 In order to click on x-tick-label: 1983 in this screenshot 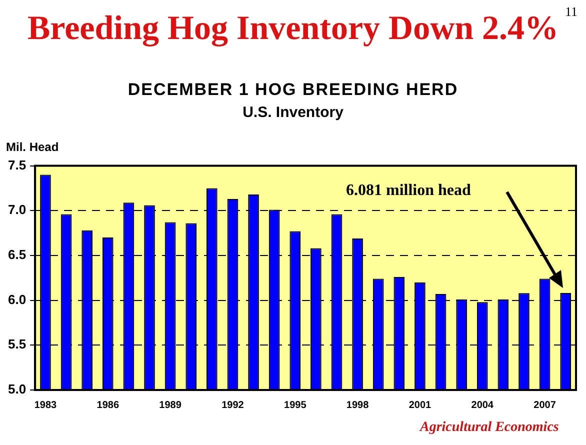, I will do `click(46, 405)`.